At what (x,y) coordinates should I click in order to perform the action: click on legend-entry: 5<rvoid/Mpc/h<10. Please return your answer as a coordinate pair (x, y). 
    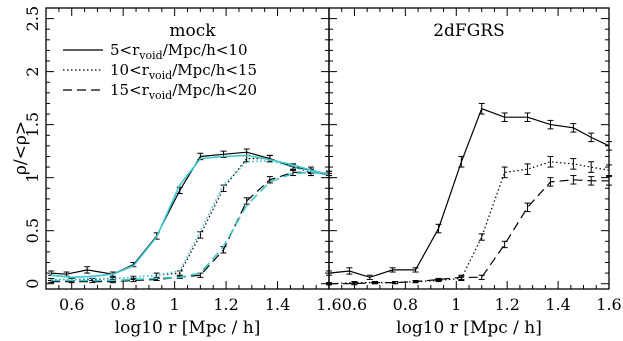
    Looking at the image, I should click on (179, 51).